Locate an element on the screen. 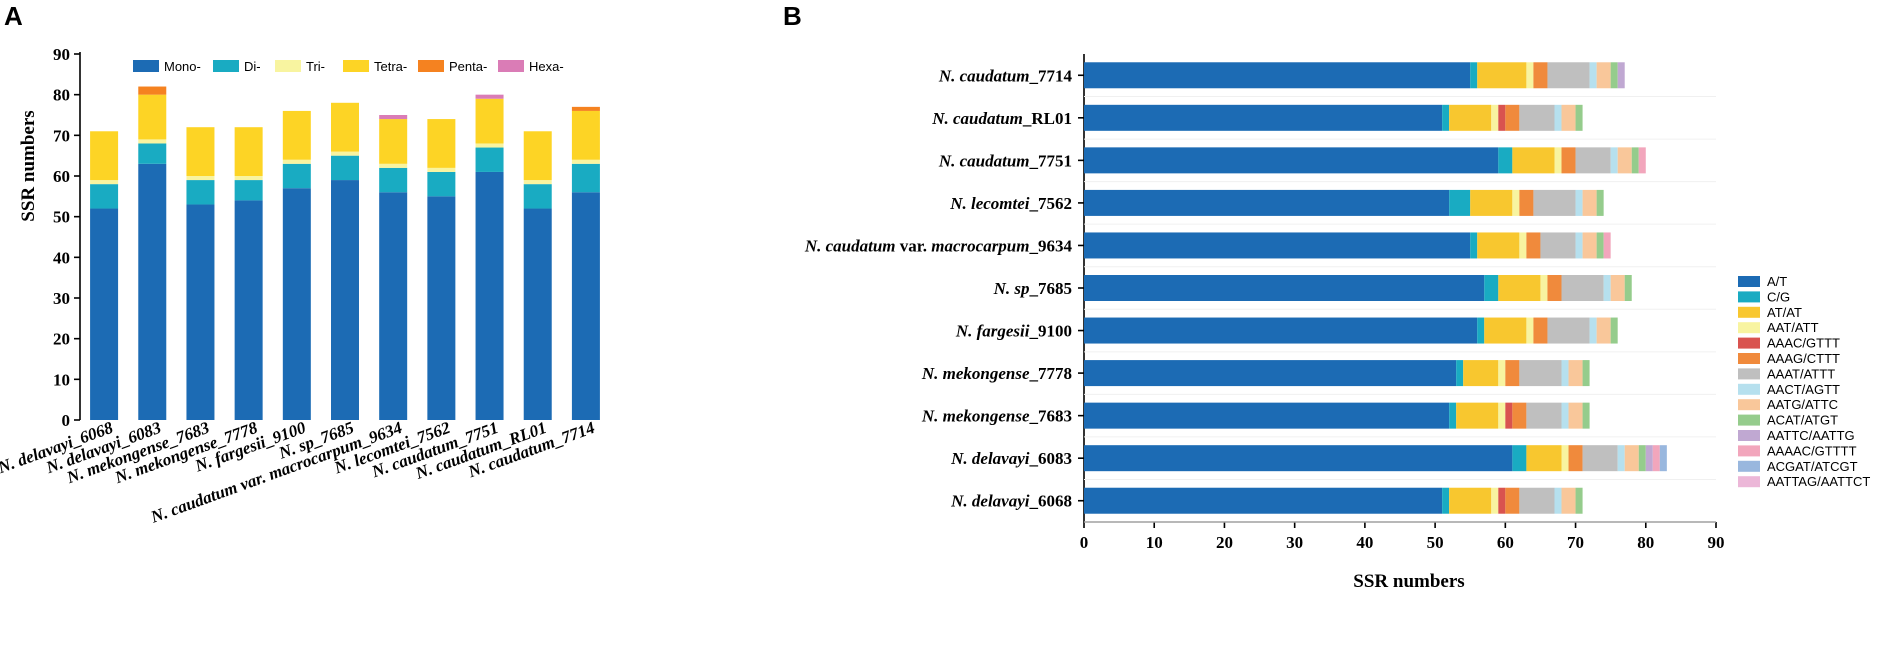 This screenshot has height=668, width=1902. chart-b-legend-item: AAAAC/GTTTT is located at coordinates (1797, 450).